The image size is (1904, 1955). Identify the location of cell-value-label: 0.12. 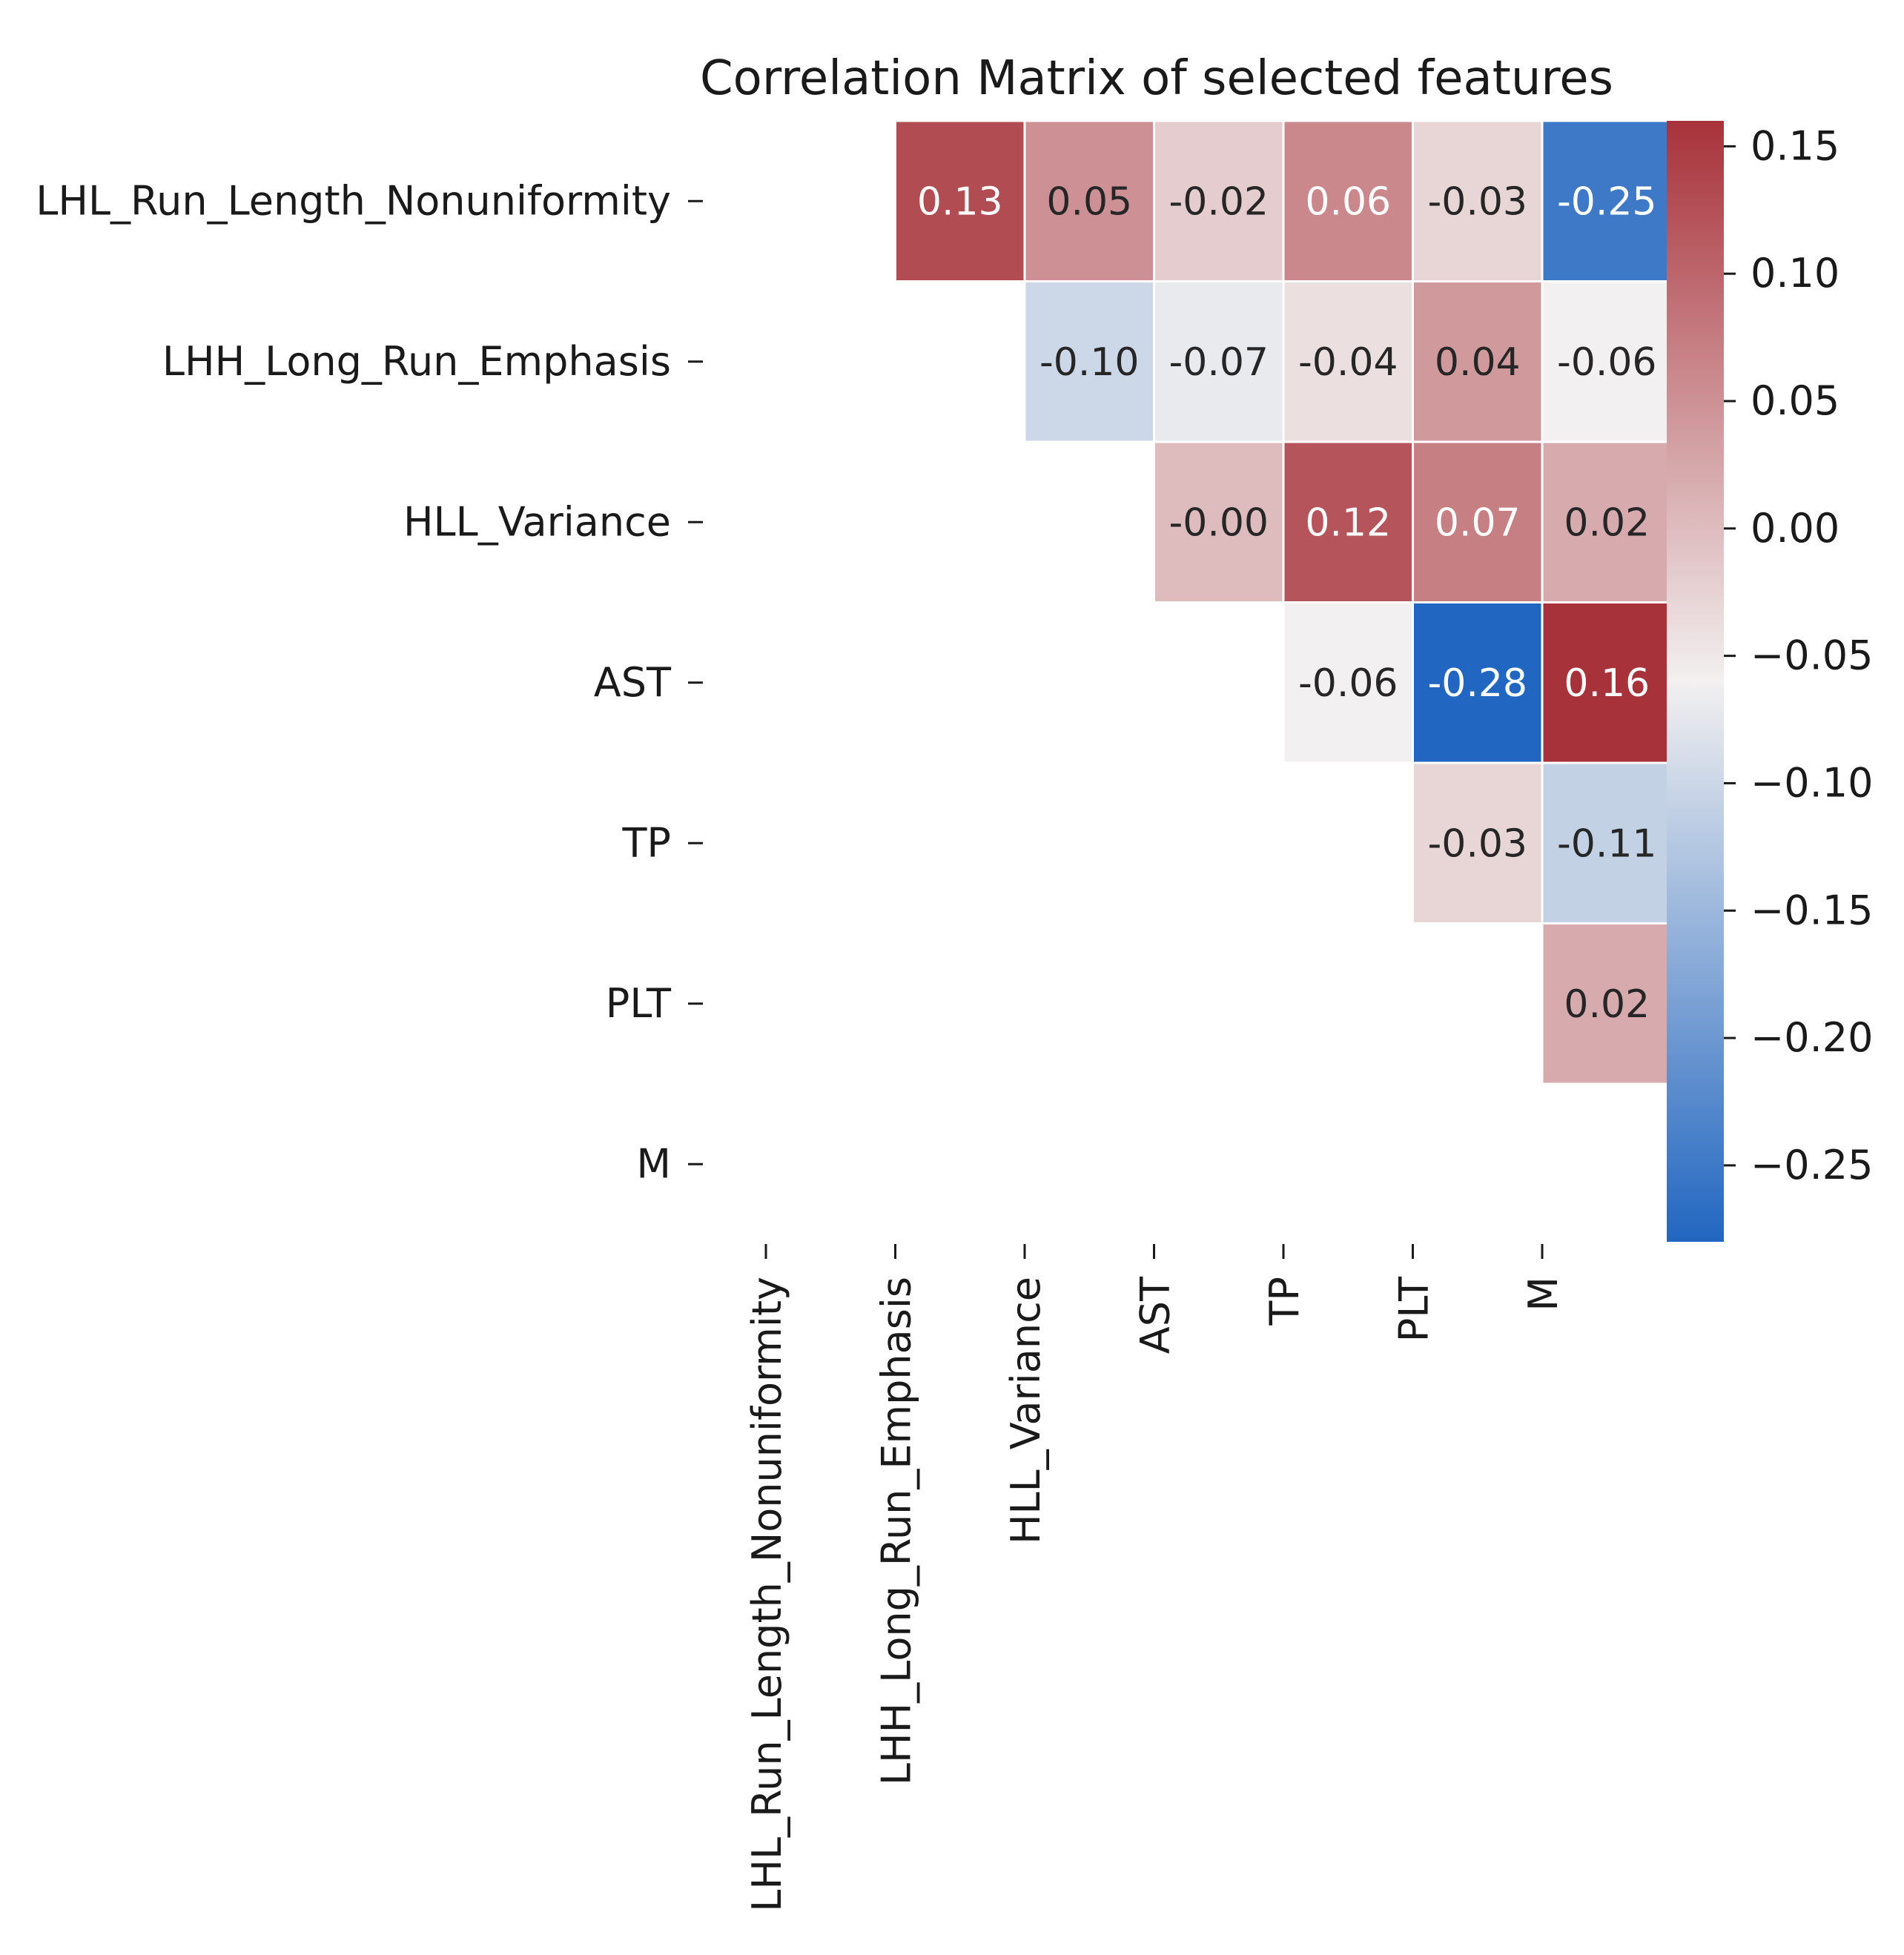
(1348, 522).